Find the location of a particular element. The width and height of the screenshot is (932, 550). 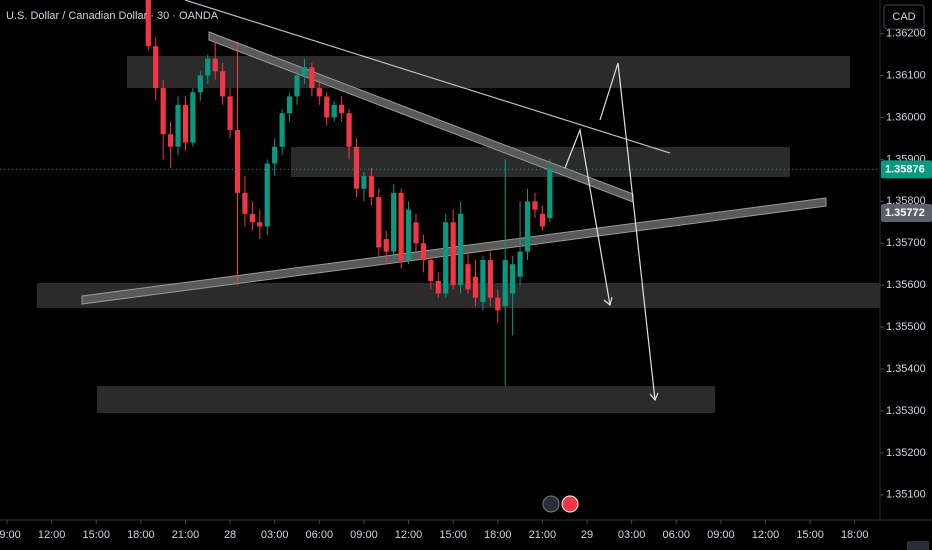

y-tick-label: 1.36000 is located at coordinates (906, 117).